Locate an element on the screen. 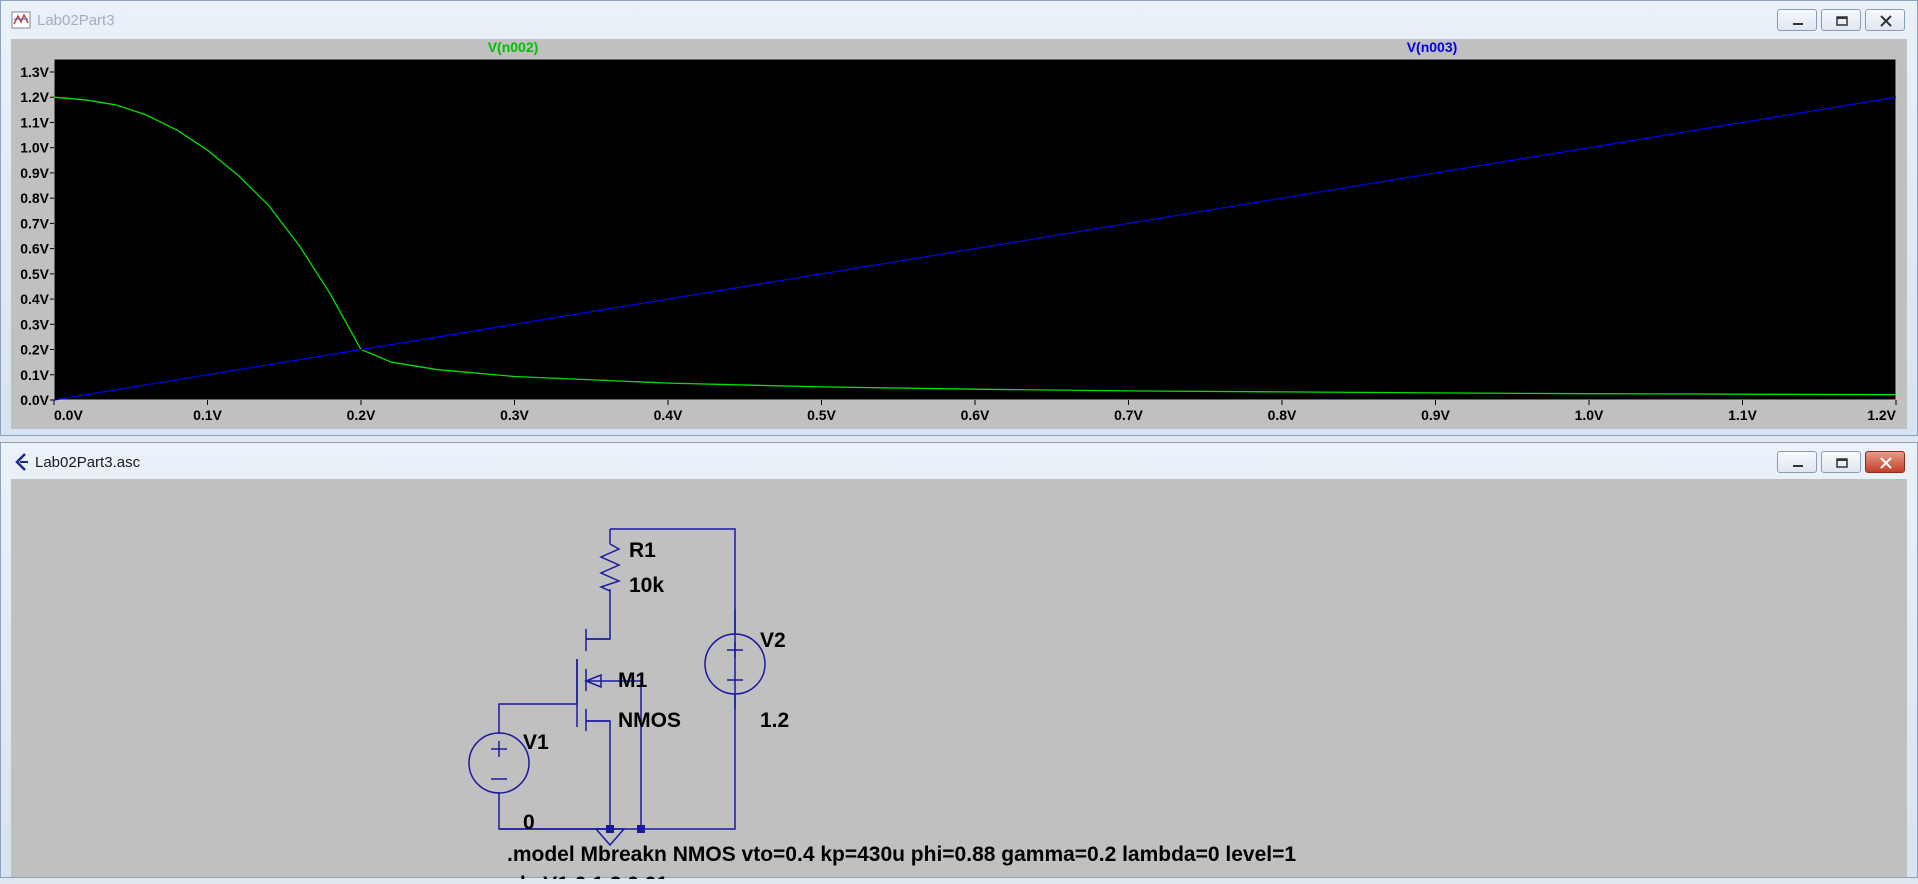 Image resolution: width=1918 pixels, height=884 pixels. waveform-icon is located at coordinates (21, 20).